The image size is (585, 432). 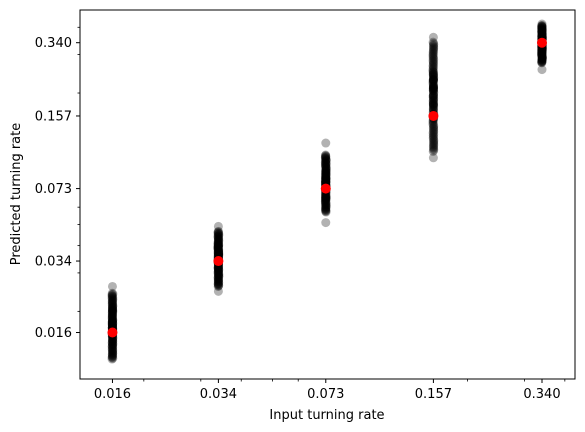 What do you see at coordinates (57, 183) in the screenshot?
I see `y-axis-ticks: 0.016 0.034 0.073 0.157 0.340` at bounding box center [57, 183].